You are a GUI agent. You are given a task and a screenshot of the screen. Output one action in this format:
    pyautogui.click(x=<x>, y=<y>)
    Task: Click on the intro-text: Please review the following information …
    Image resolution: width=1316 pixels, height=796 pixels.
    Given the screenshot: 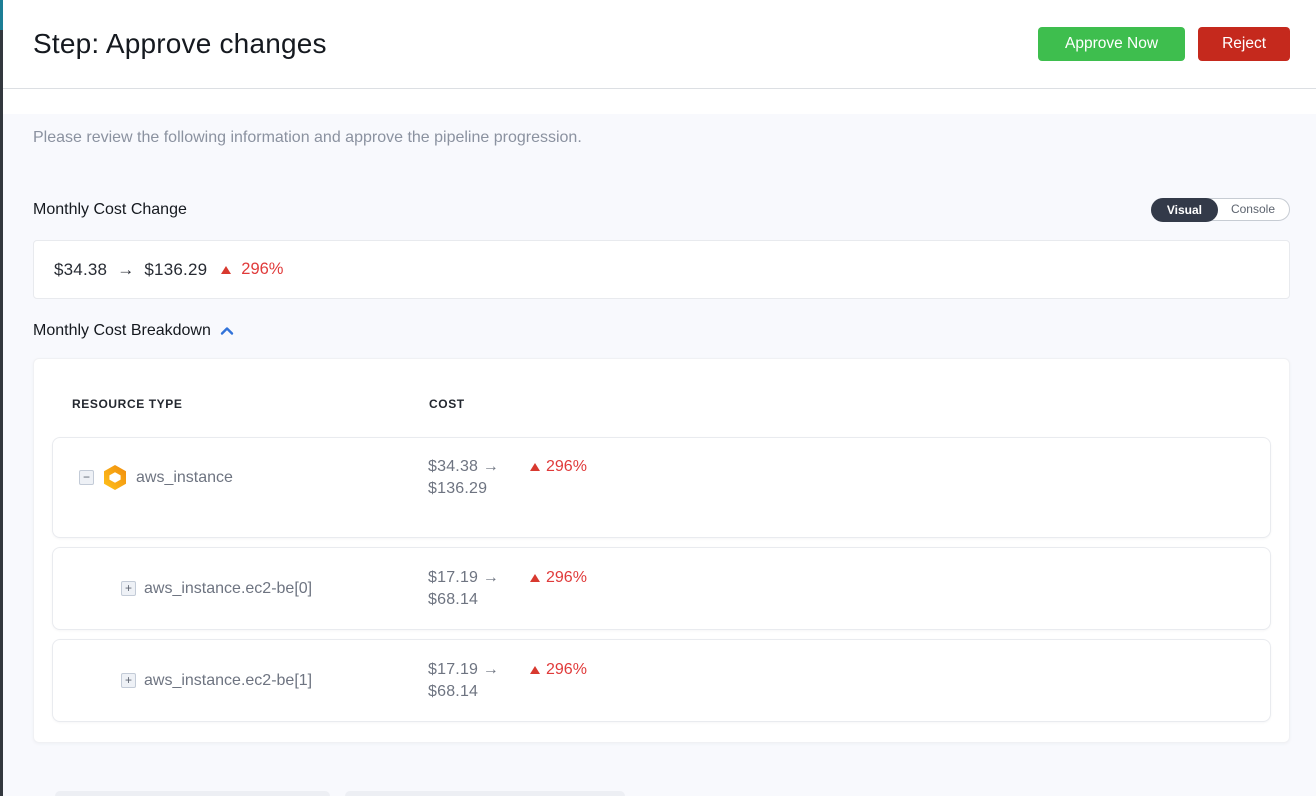 What is the action you would take?
    pyautogui.click(x=307, y=137)
    